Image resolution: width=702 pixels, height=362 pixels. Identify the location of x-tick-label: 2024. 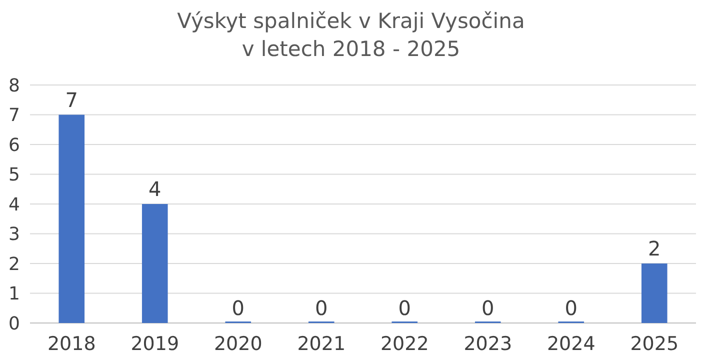
(571, 344).